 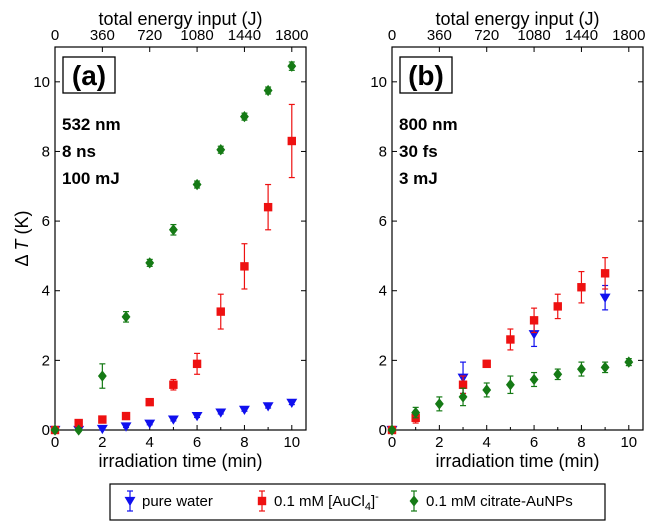 I want to click on legend-label-main: 0.1 mM citrate-AuNPs, so click(x=499, y=501).